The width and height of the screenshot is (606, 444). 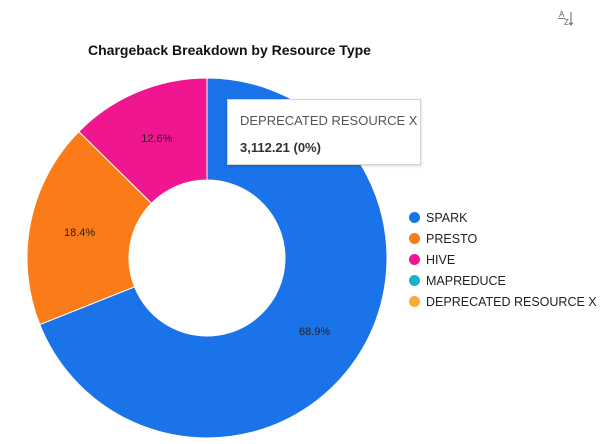 I want to click on sort-alpha-icon: A Z, so click(x=566, y=18).